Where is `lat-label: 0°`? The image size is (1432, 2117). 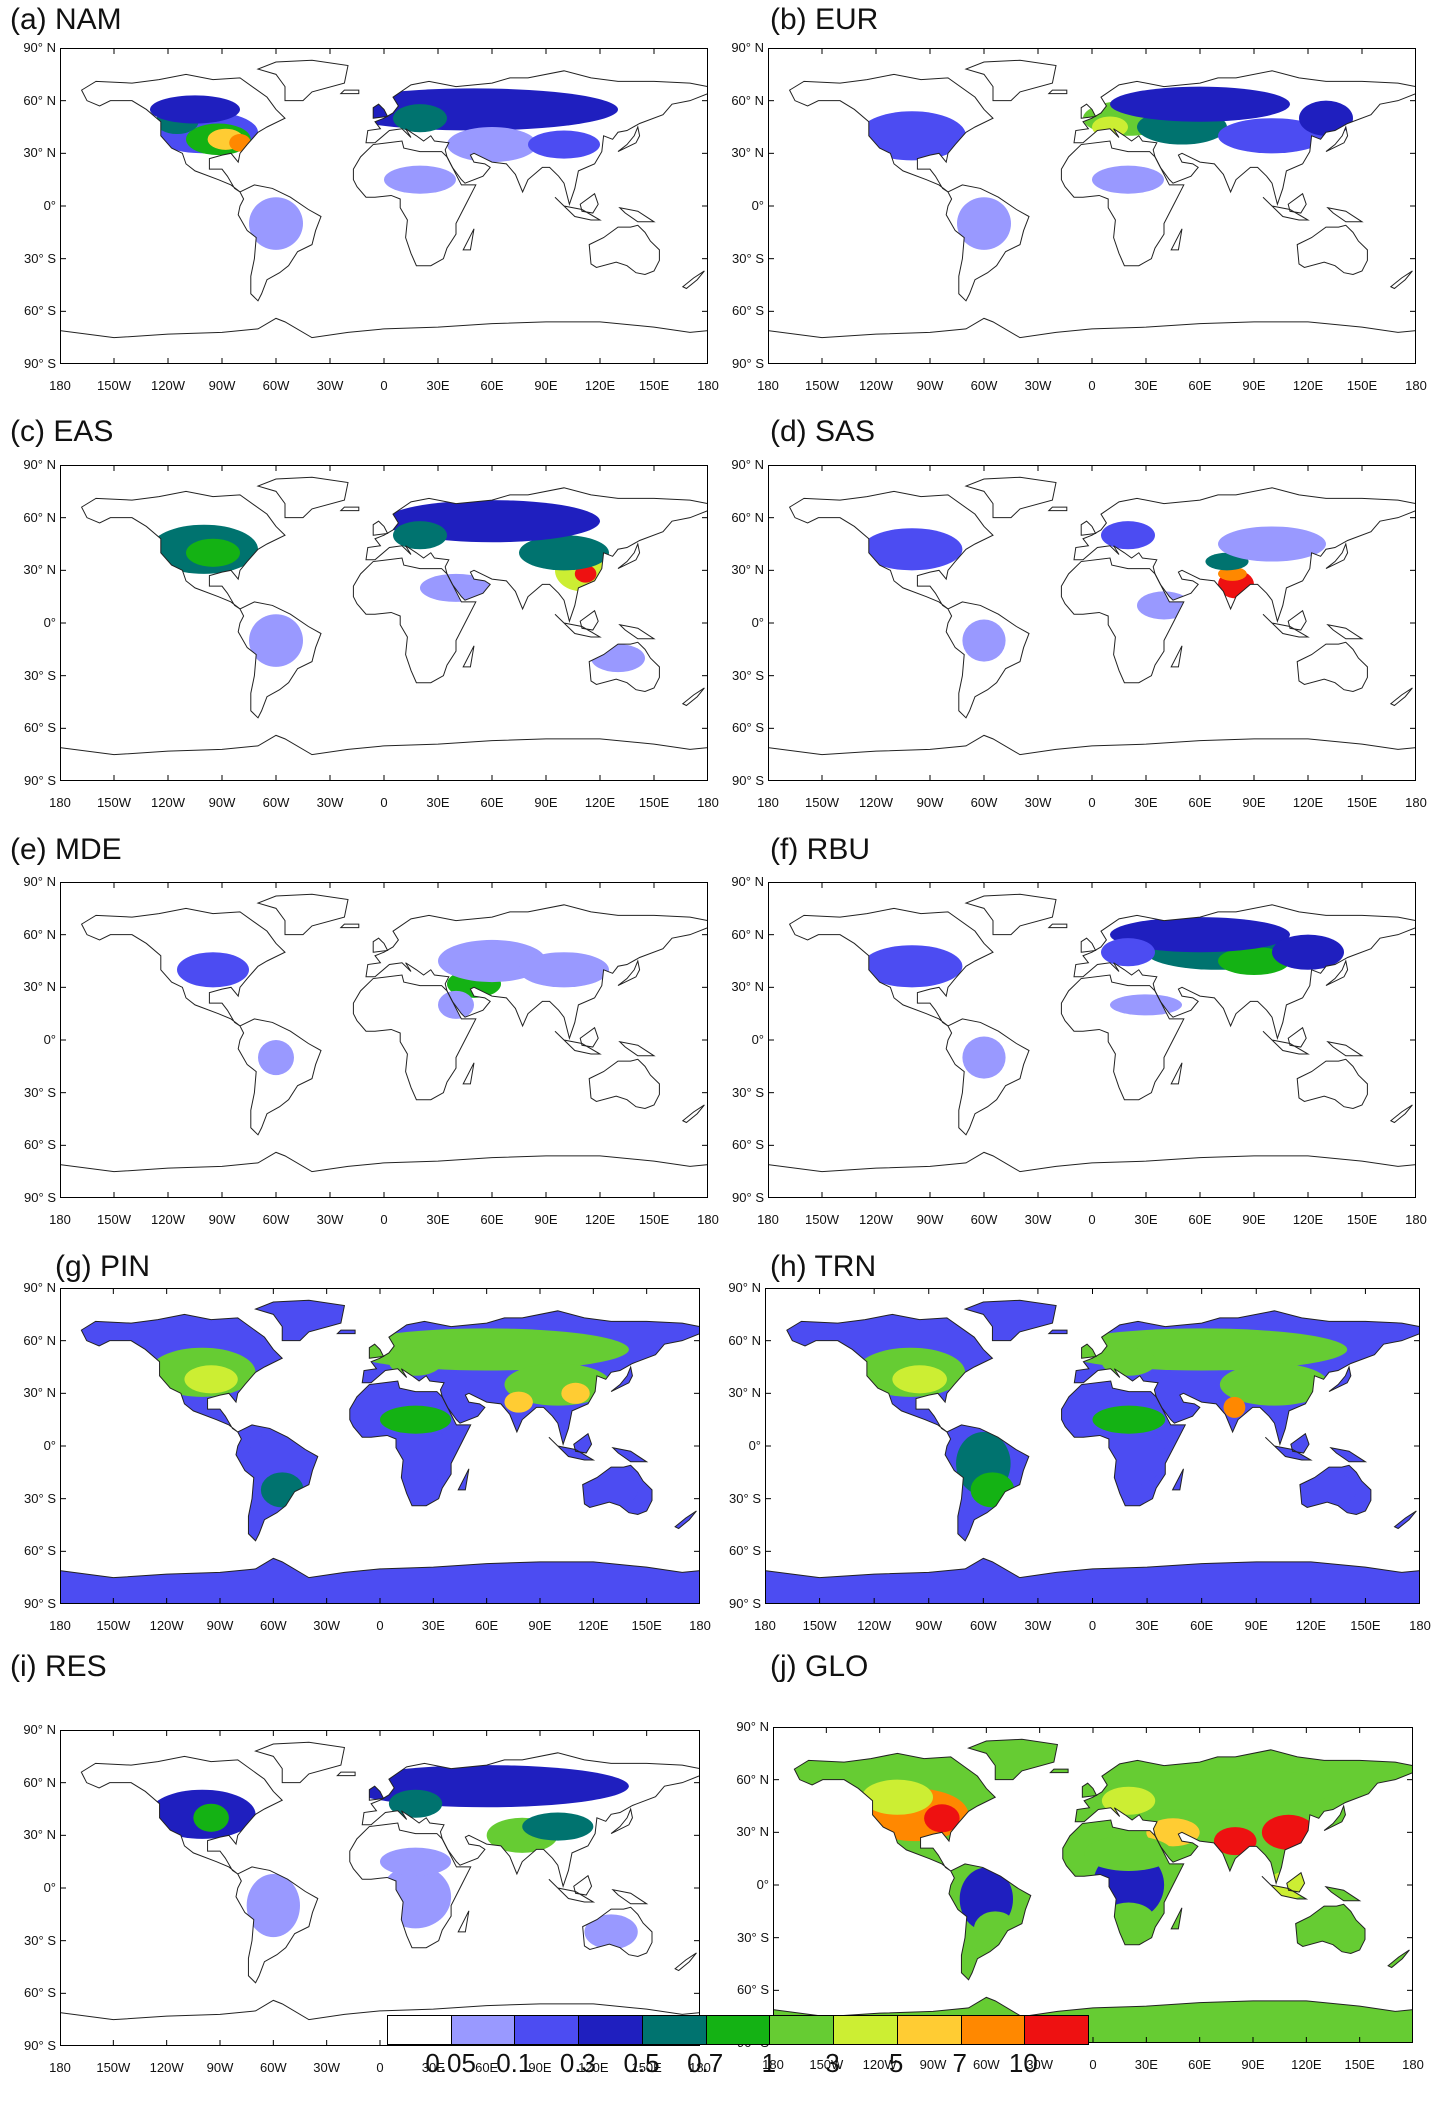 lat-label: 0° is located at coordinates (49, 1445).